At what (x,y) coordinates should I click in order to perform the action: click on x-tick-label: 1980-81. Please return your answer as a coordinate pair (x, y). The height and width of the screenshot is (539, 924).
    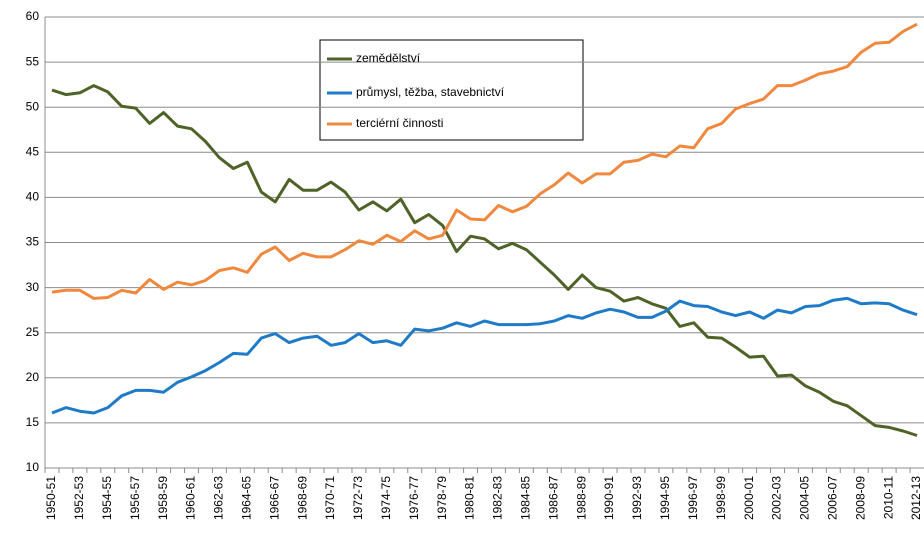
    Looking at the image, I should click on (470, 498).